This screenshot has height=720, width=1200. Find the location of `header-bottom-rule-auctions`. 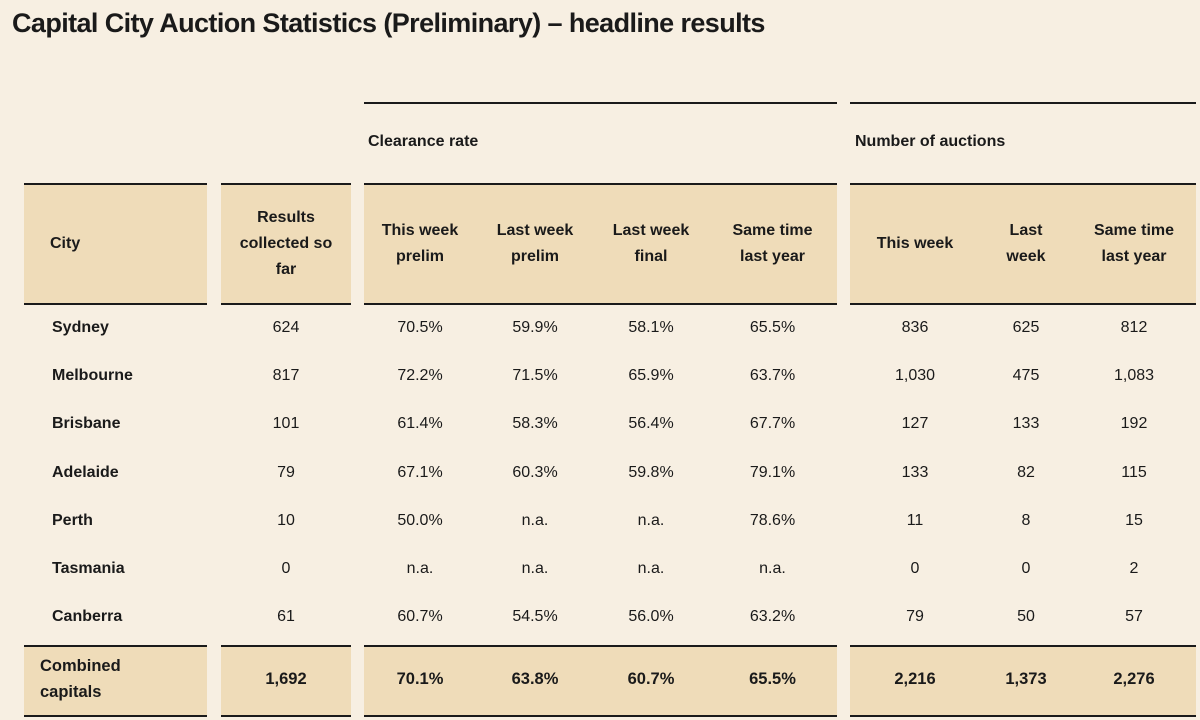

header-bottom-rule-auctions is located at coordinates (1023, 304).